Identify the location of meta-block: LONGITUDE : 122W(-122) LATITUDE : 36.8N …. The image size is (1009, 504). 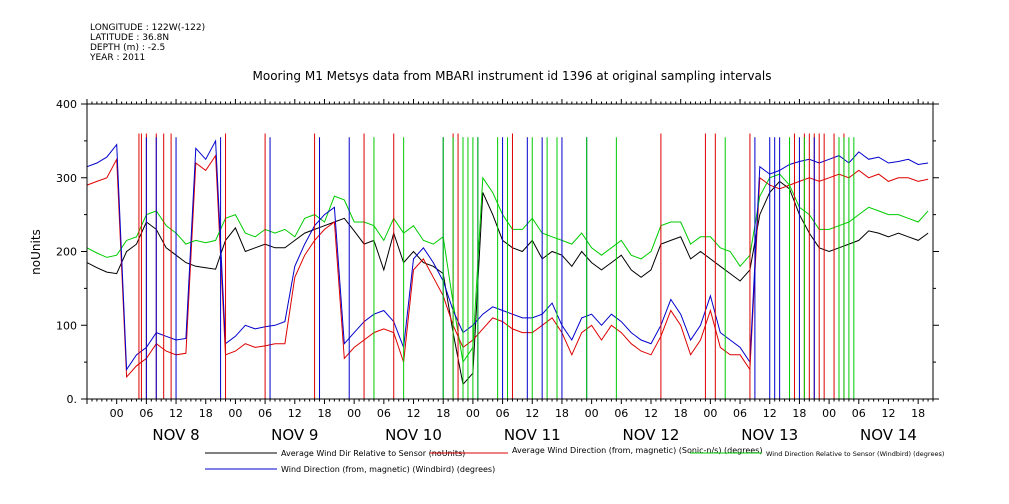
(147, 43).